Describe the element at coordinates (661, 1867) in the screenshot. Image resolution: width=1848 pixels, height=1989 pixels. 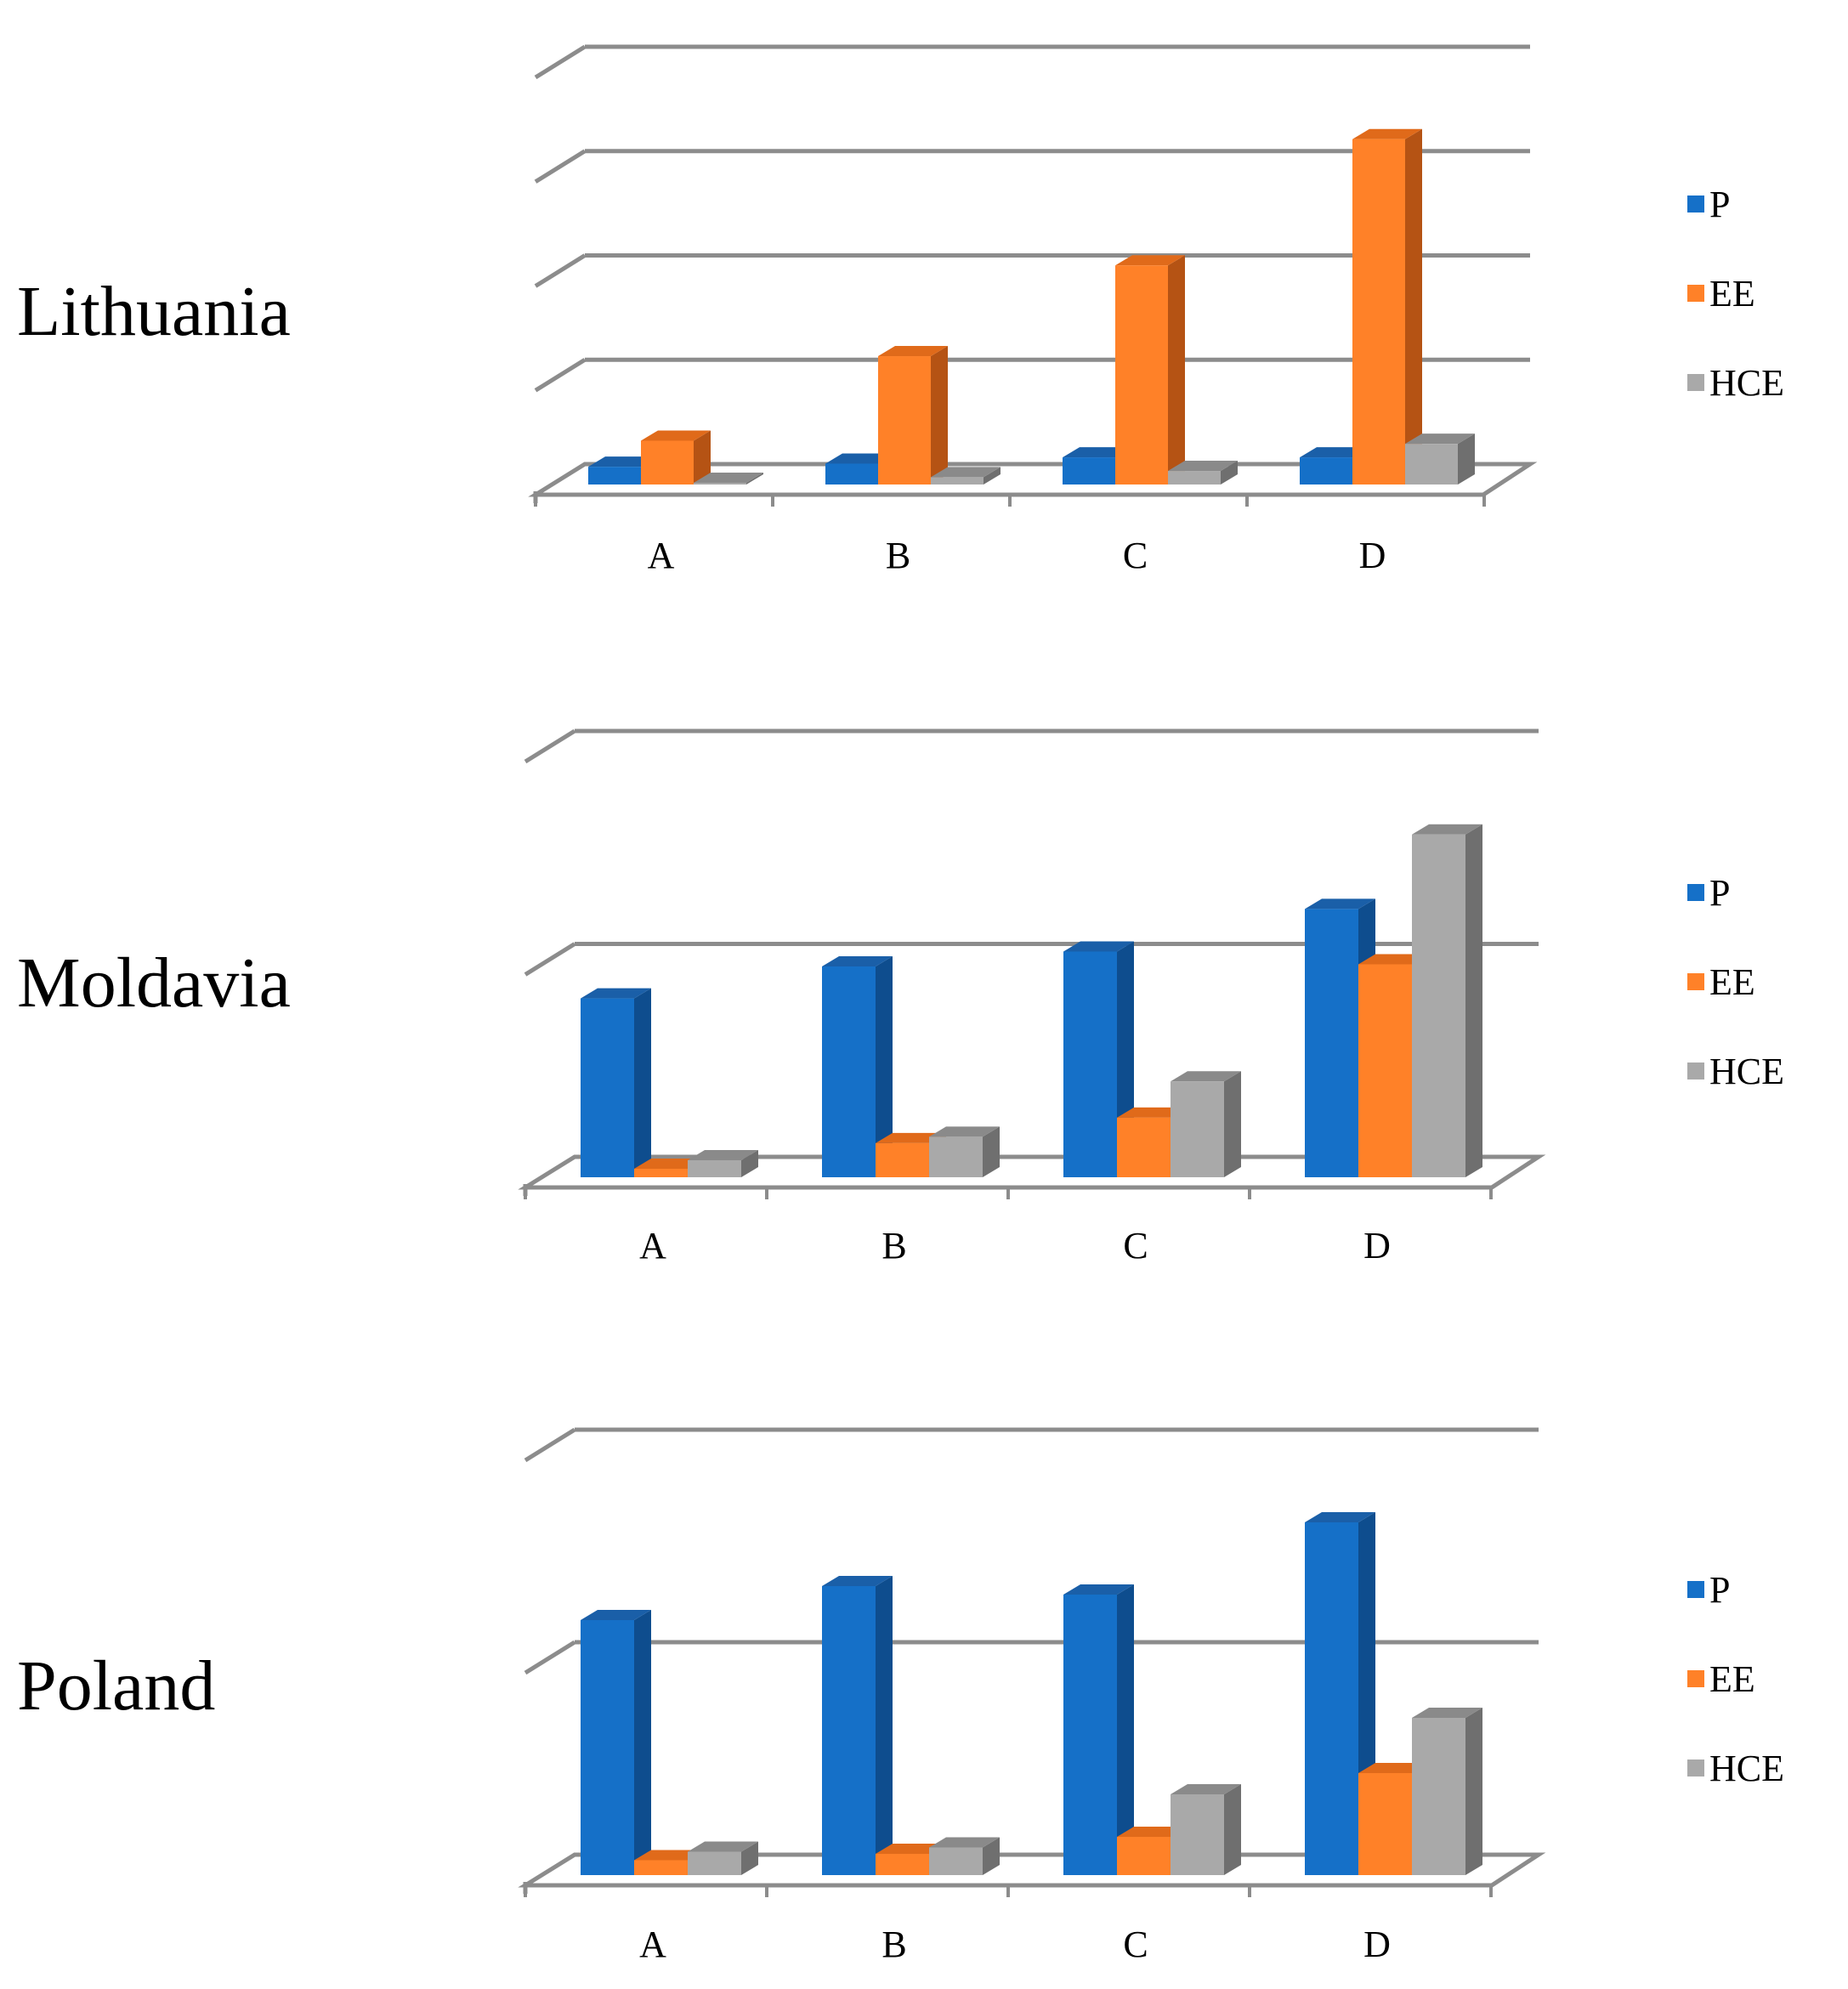
I see `bar-ee-a` at that location.